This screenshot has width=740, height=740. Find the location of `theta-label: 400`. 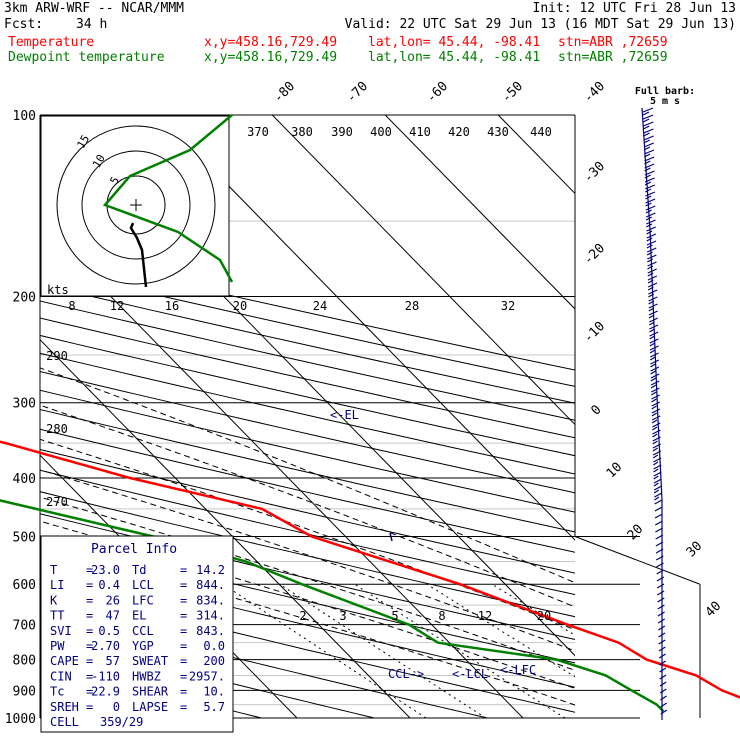

theta-label: 400 is located at coordinates (381, 132).